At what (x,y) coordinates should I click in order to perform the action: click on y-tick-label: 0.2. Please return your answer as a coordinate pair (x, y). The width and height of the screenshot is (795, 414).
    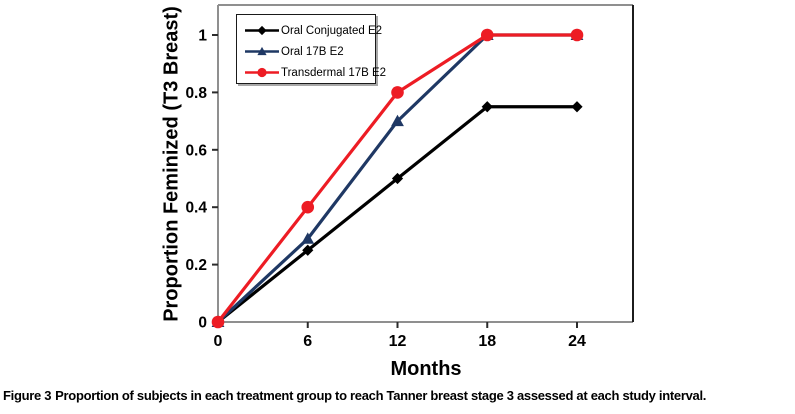
    Looking at the image, I should click on (196, 265).